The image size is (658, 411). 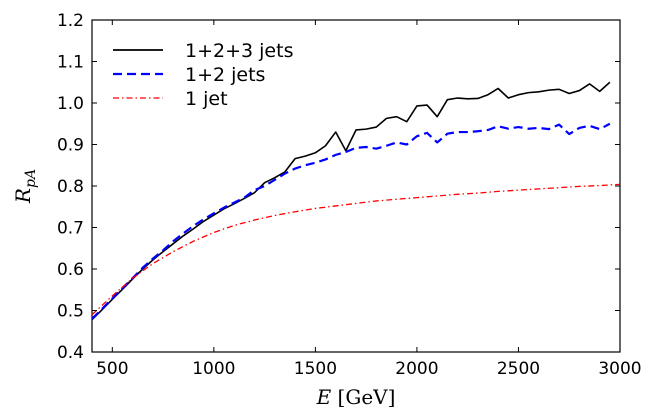 What do you see at coordinates (213, 369) in the screenshot?
I see `x-tick-label: 1000` at bounding box center [213, 369].